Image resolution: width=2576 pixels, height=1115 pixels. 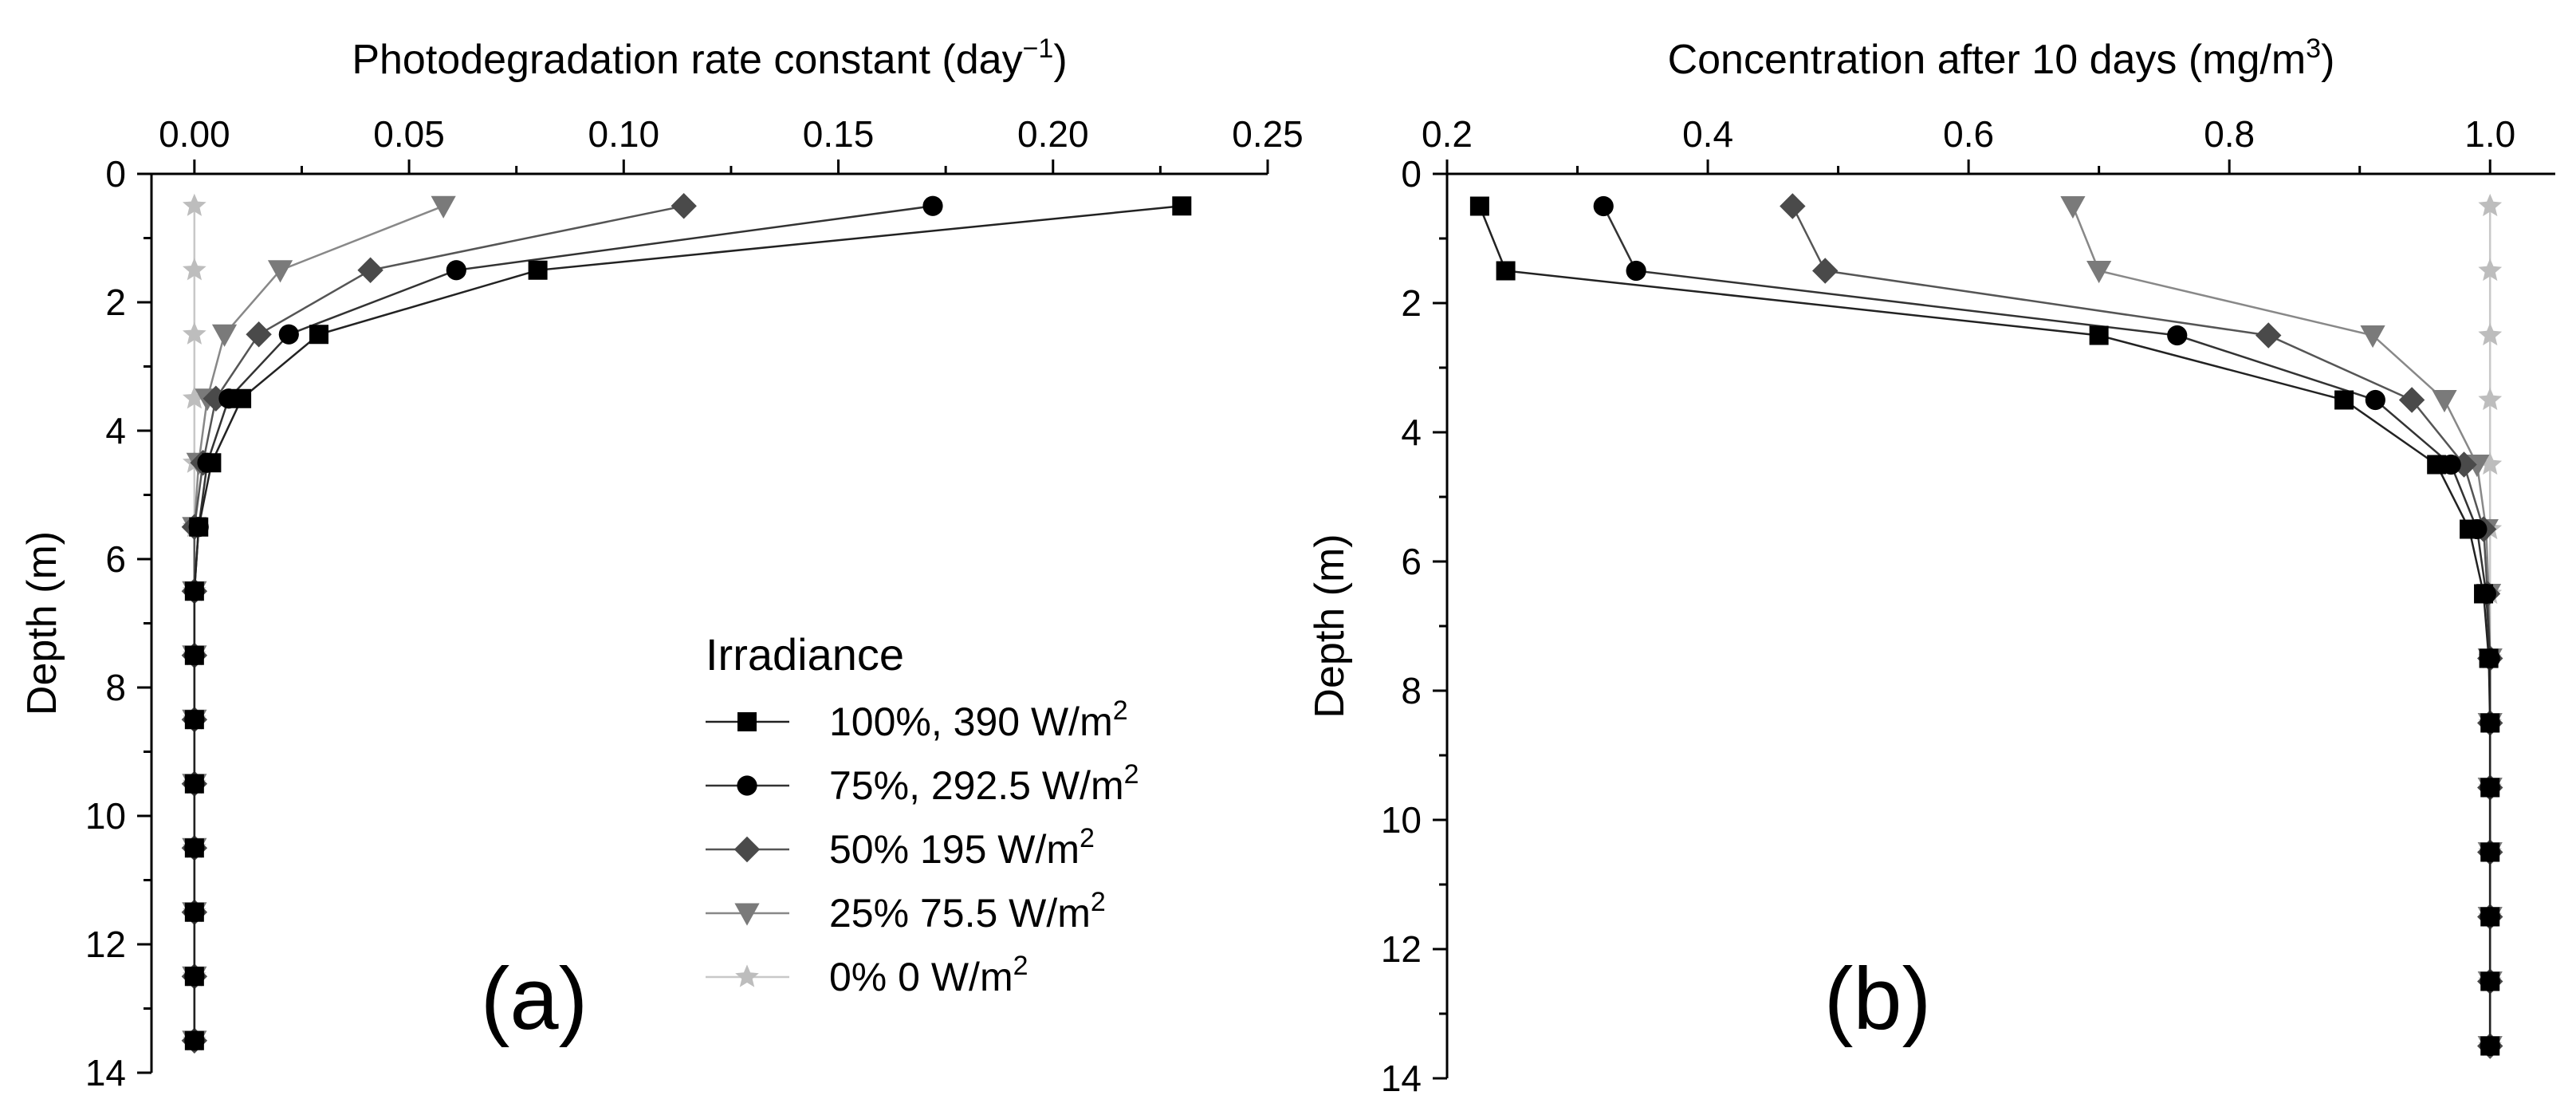 What do you see at coordinates (979, 720) in the screenshot?
I see `legend-label: 100%, 390 W/m2` at bounding box center [979, 720].